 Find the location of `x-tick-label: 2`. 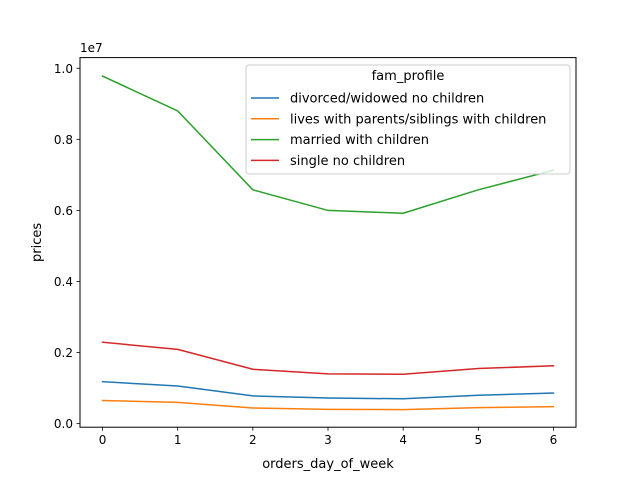

x-tick-label: 2 is located at coordinates (253, 440).